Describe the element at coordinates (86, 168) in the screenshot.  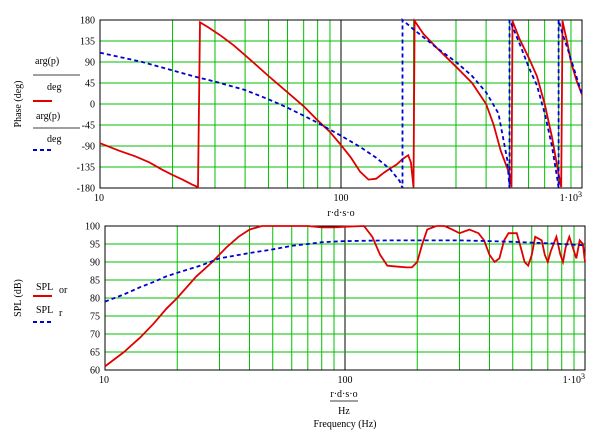
I see `y-tick-label: -135` at that location.